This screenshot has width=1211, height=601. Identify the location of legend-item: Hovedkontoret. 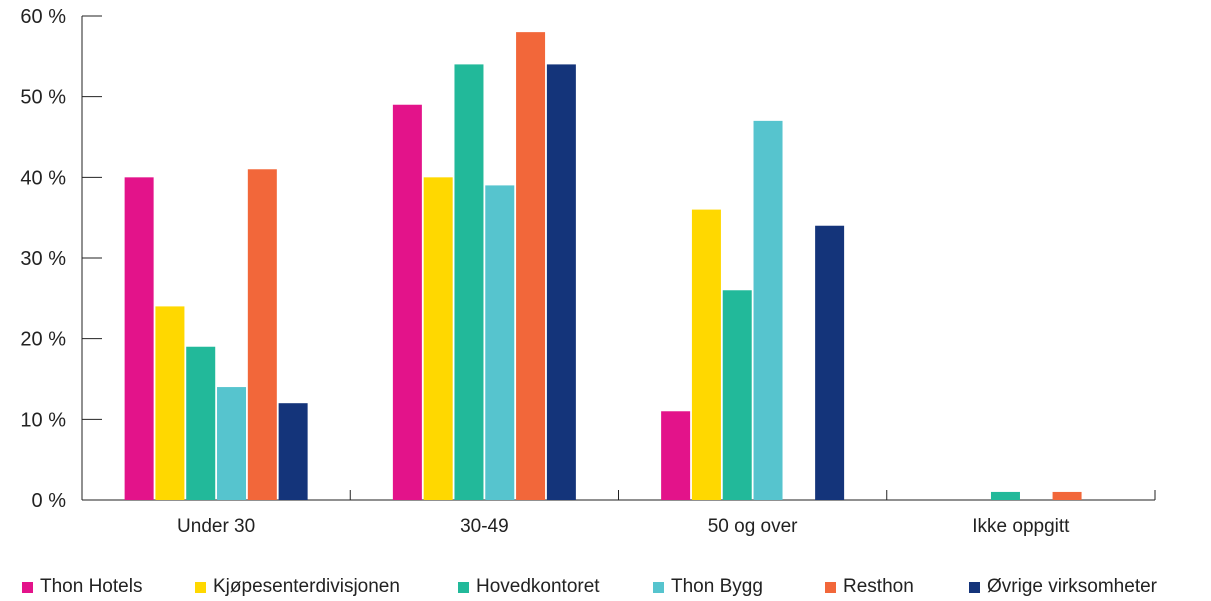
(529, 587).